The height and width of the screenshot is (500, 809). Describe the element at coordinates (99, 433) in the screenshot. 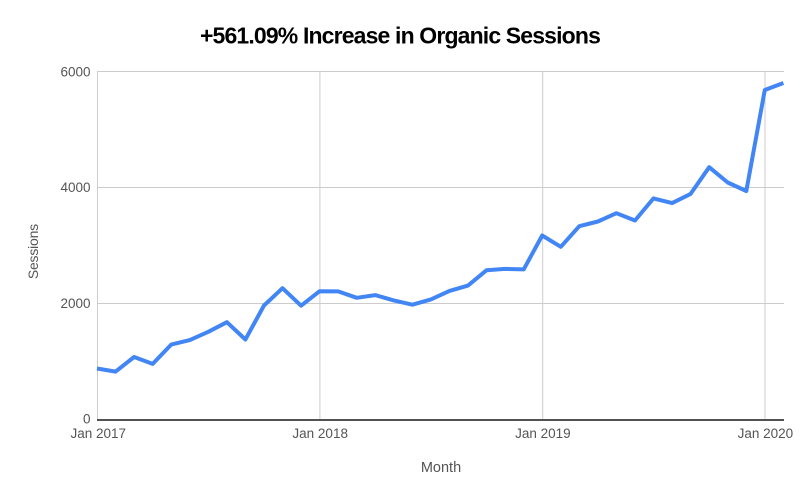

I see `svg-text: Jan 2017` at that location.